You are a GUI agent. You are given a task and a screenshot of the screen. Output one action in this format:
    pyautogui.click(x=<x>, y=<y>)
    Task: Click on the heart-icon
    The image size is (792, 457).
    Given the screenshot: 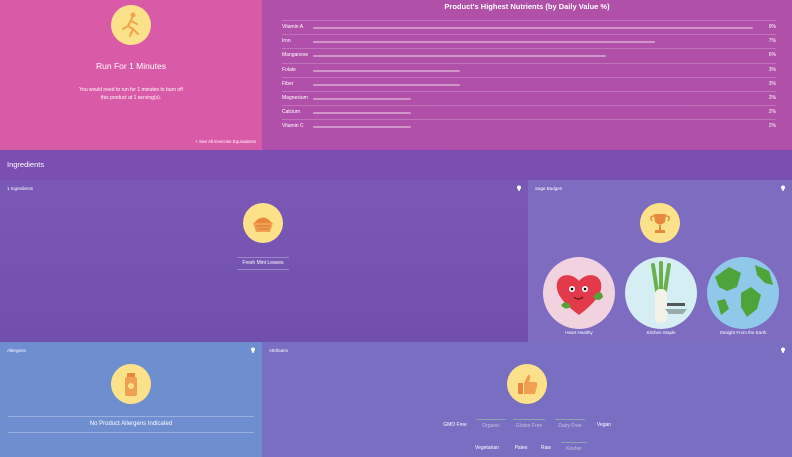 What is the action you would take?
    pyautogui.click(x=579, y=295)
    